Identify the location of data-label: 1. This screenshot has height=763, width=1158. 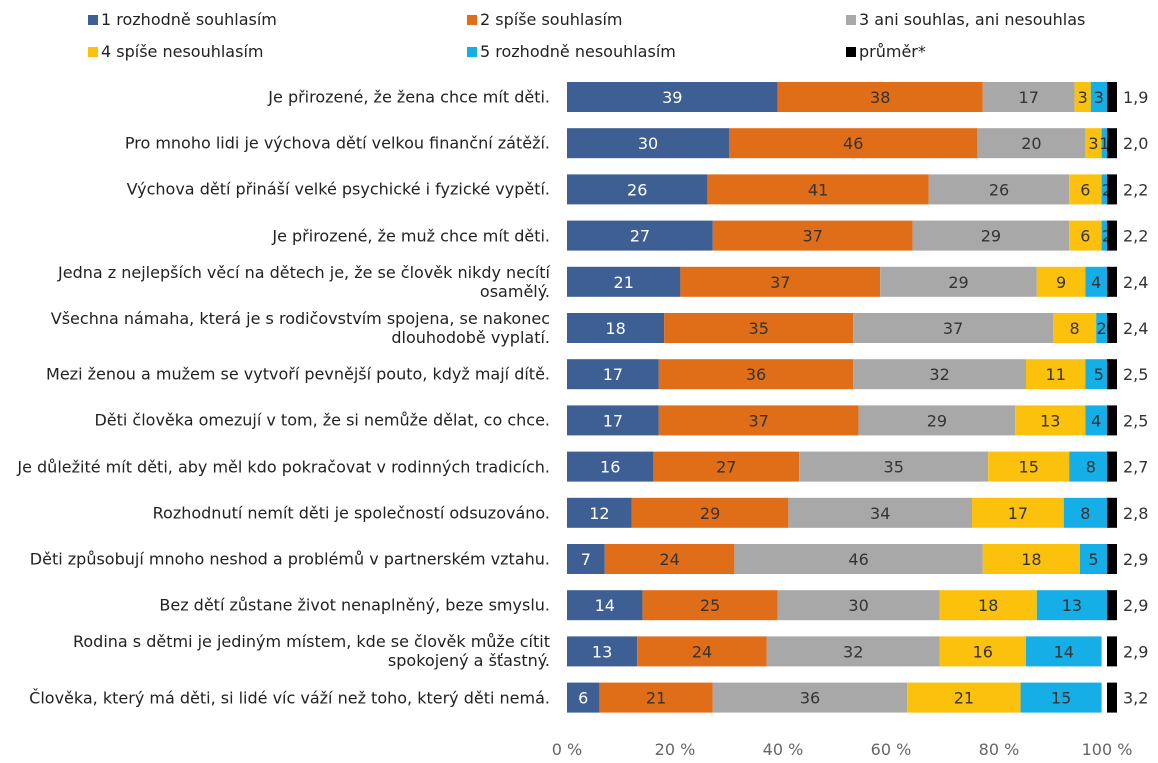
(1104, 143).